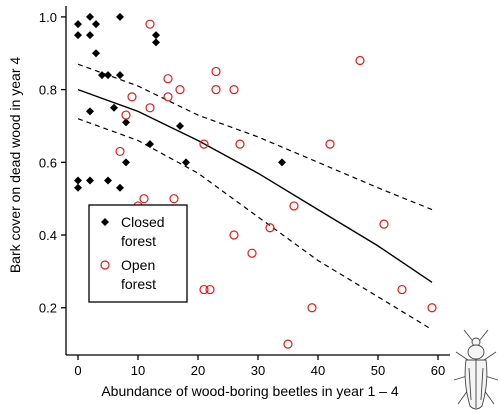  I want to click on x-tick-label: 10, so click(138, 370).